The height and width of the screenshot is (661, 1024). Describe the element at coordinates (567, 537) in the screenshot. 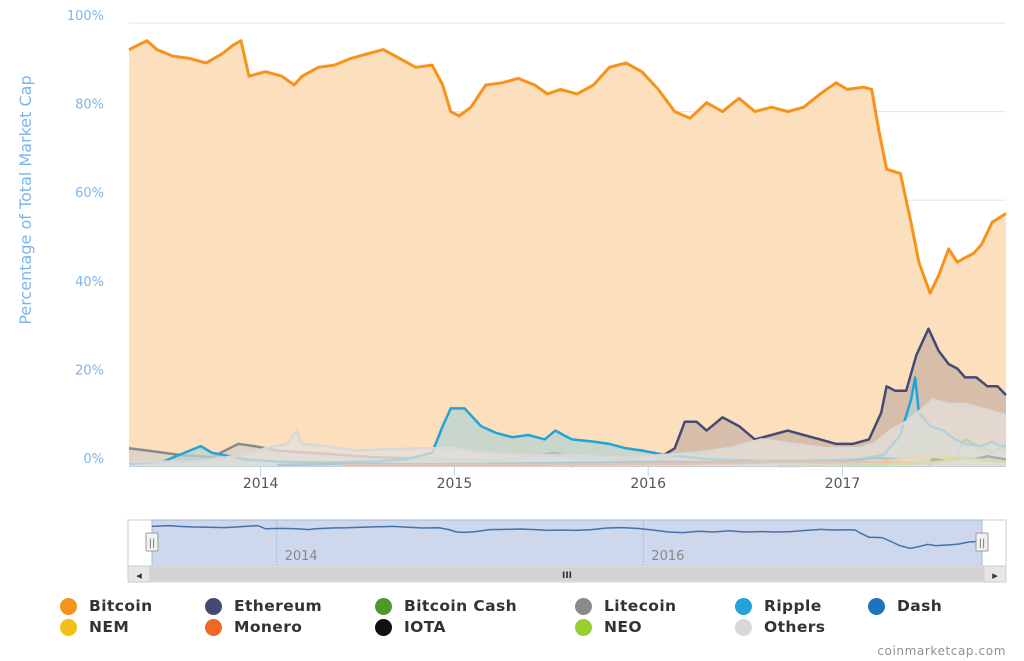

I see `navigator-series-line` at that location.